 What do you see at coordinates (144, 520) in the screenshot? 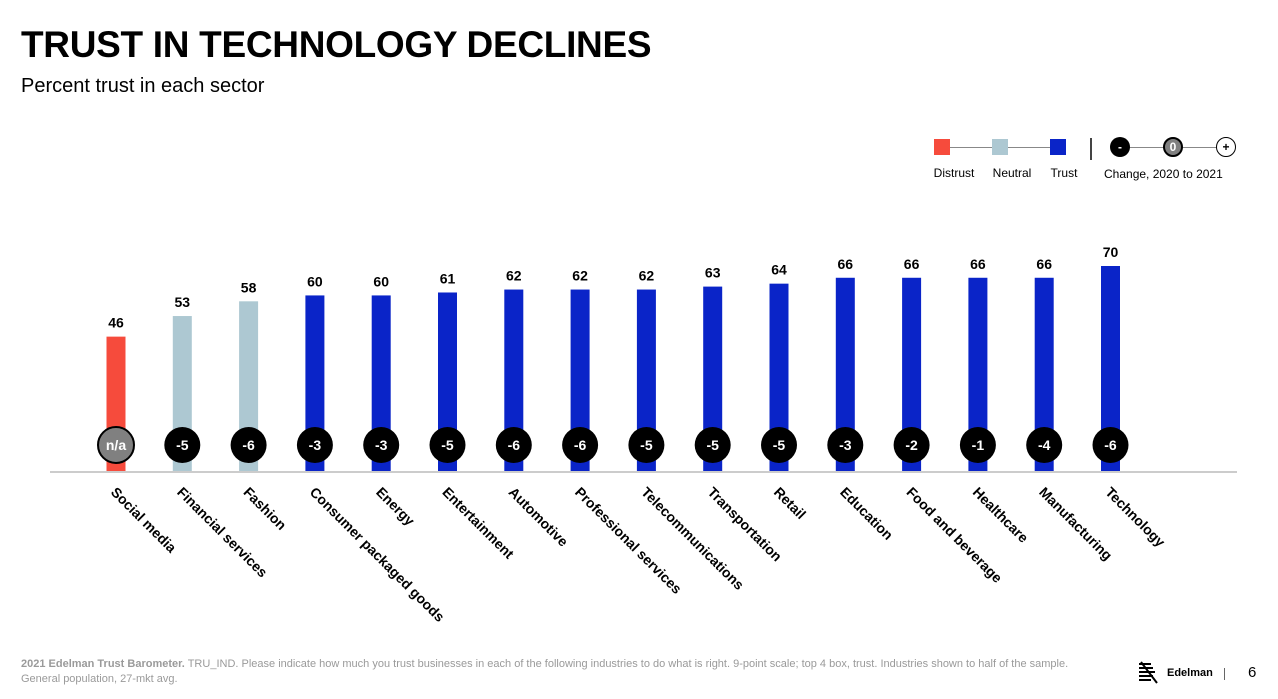
I see `category-label-0: Social media` at bounding box center [144, 520].